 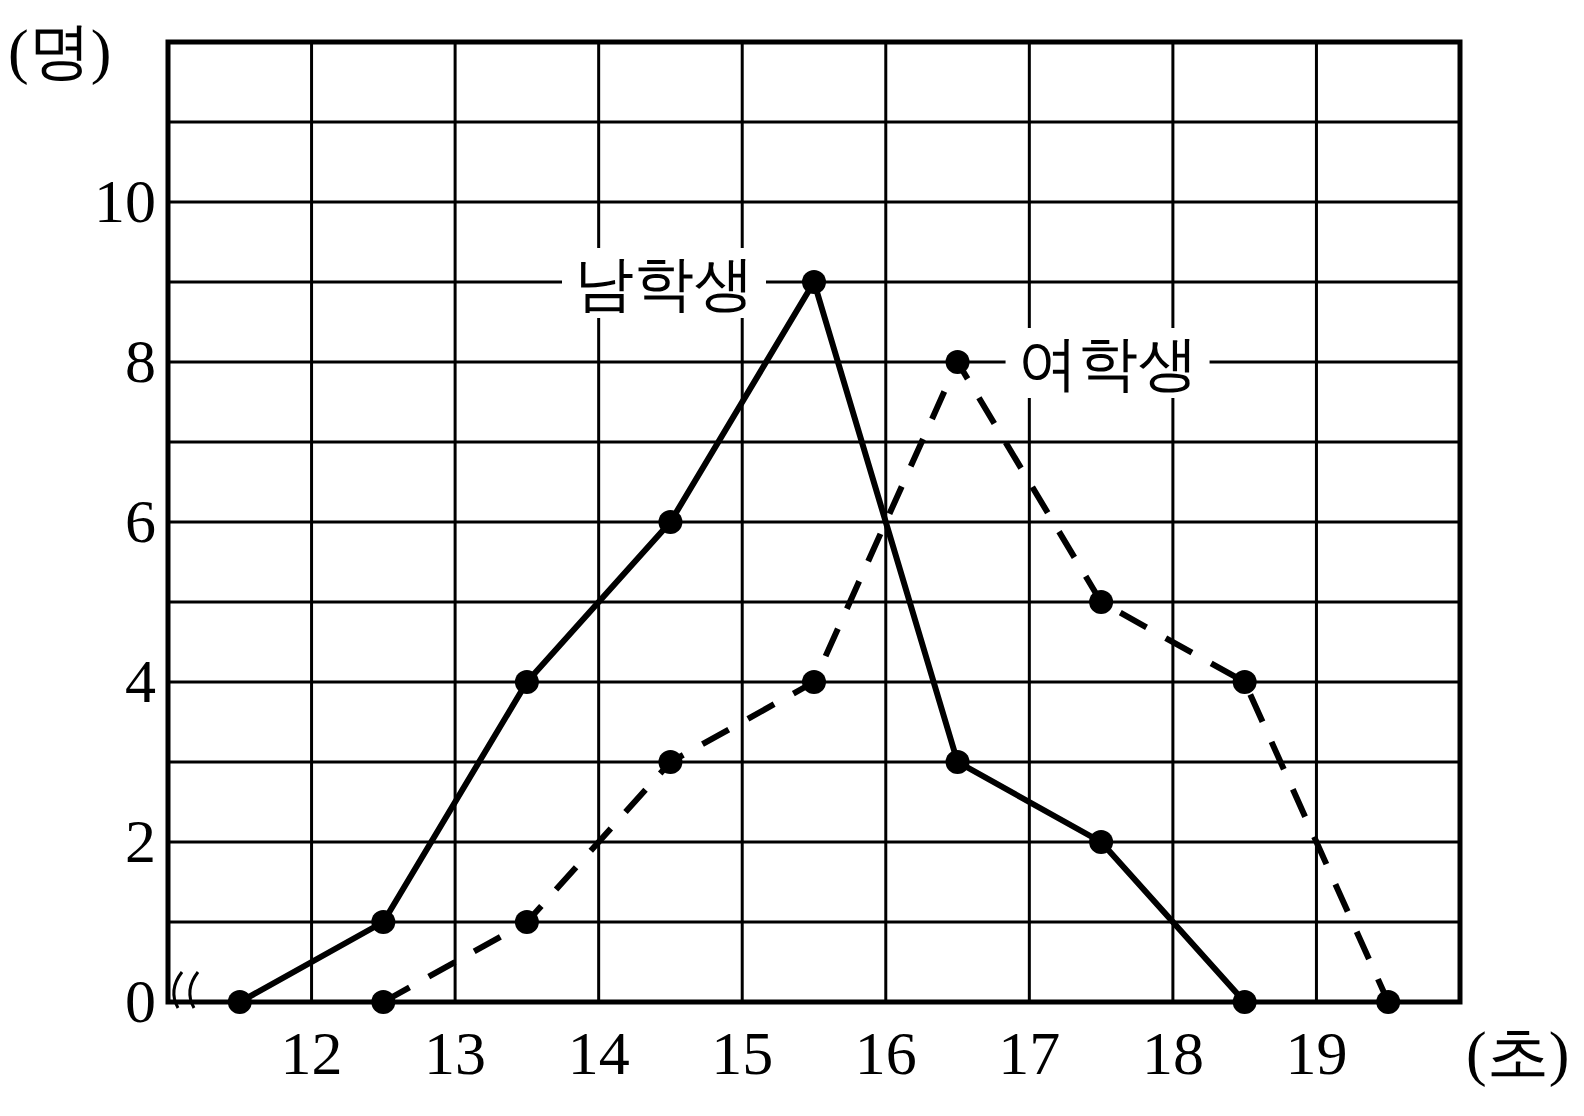 What do you see at coordinates (1107, 363) in the screenshot?
I see `series-label: 여학생` at bounding box center [1107, 363].